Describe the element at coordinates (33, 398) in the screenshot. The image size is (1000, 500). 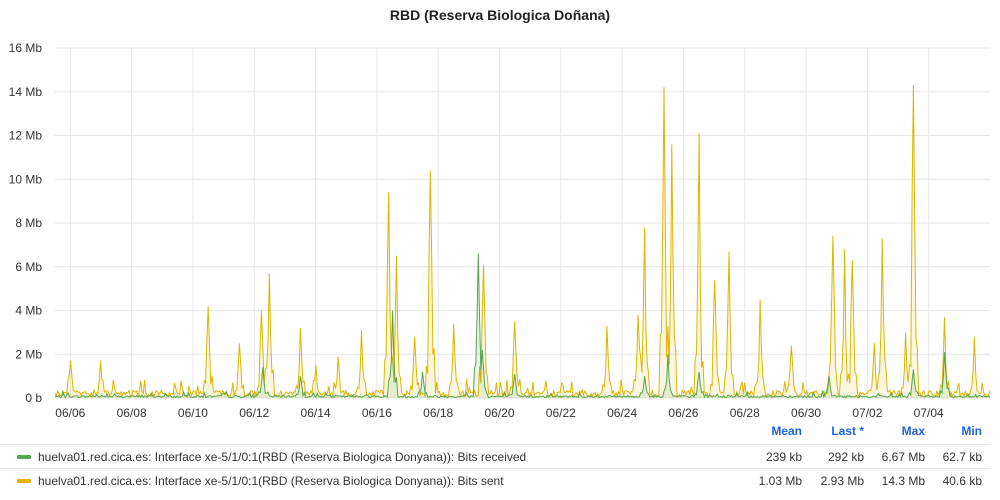
I see `y-tick-label: 0 b` at that location.